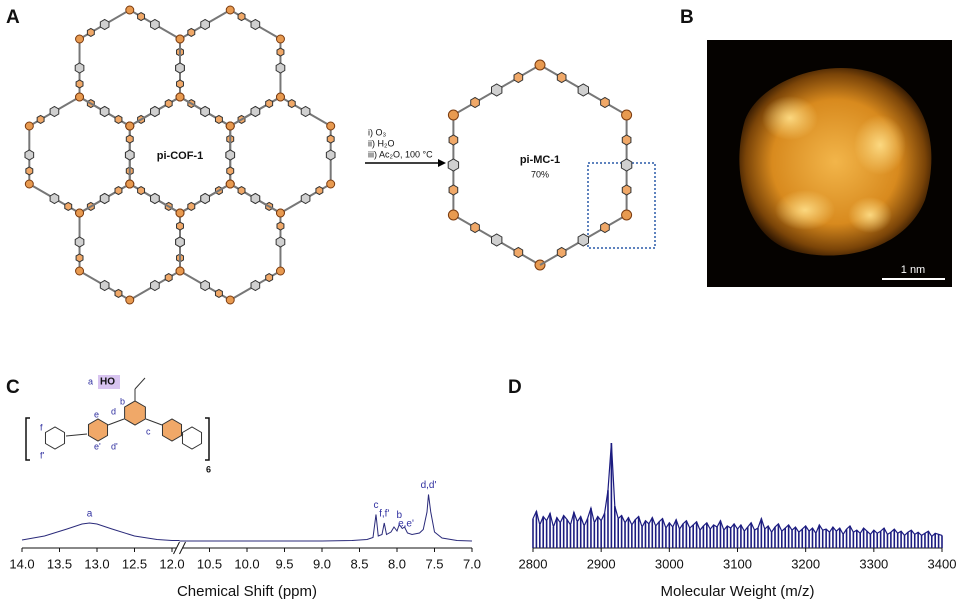 This screenshot has height=611, width=960. What do you see at coordinates (873, 563) in the screenshot?
I see `x-tick-label: 3300` at bounding box center [873, 563].